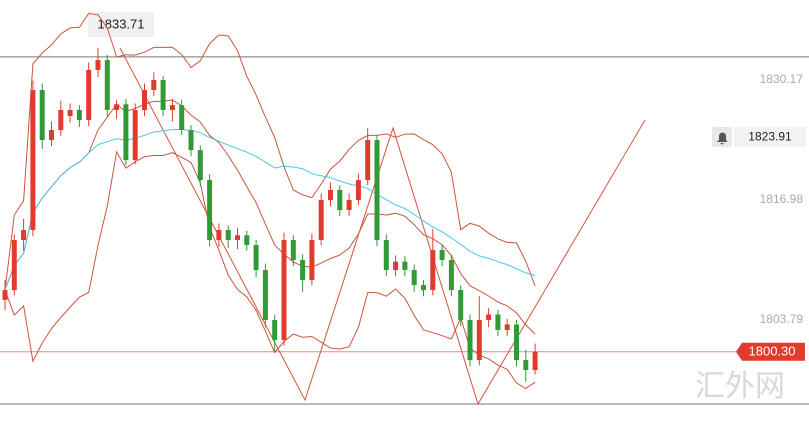 This screenshot has height=421, width=809. Describe the element at coordinates (782, 79) in the screenshot. I see `y-tick-label: 1830.17` at that location.